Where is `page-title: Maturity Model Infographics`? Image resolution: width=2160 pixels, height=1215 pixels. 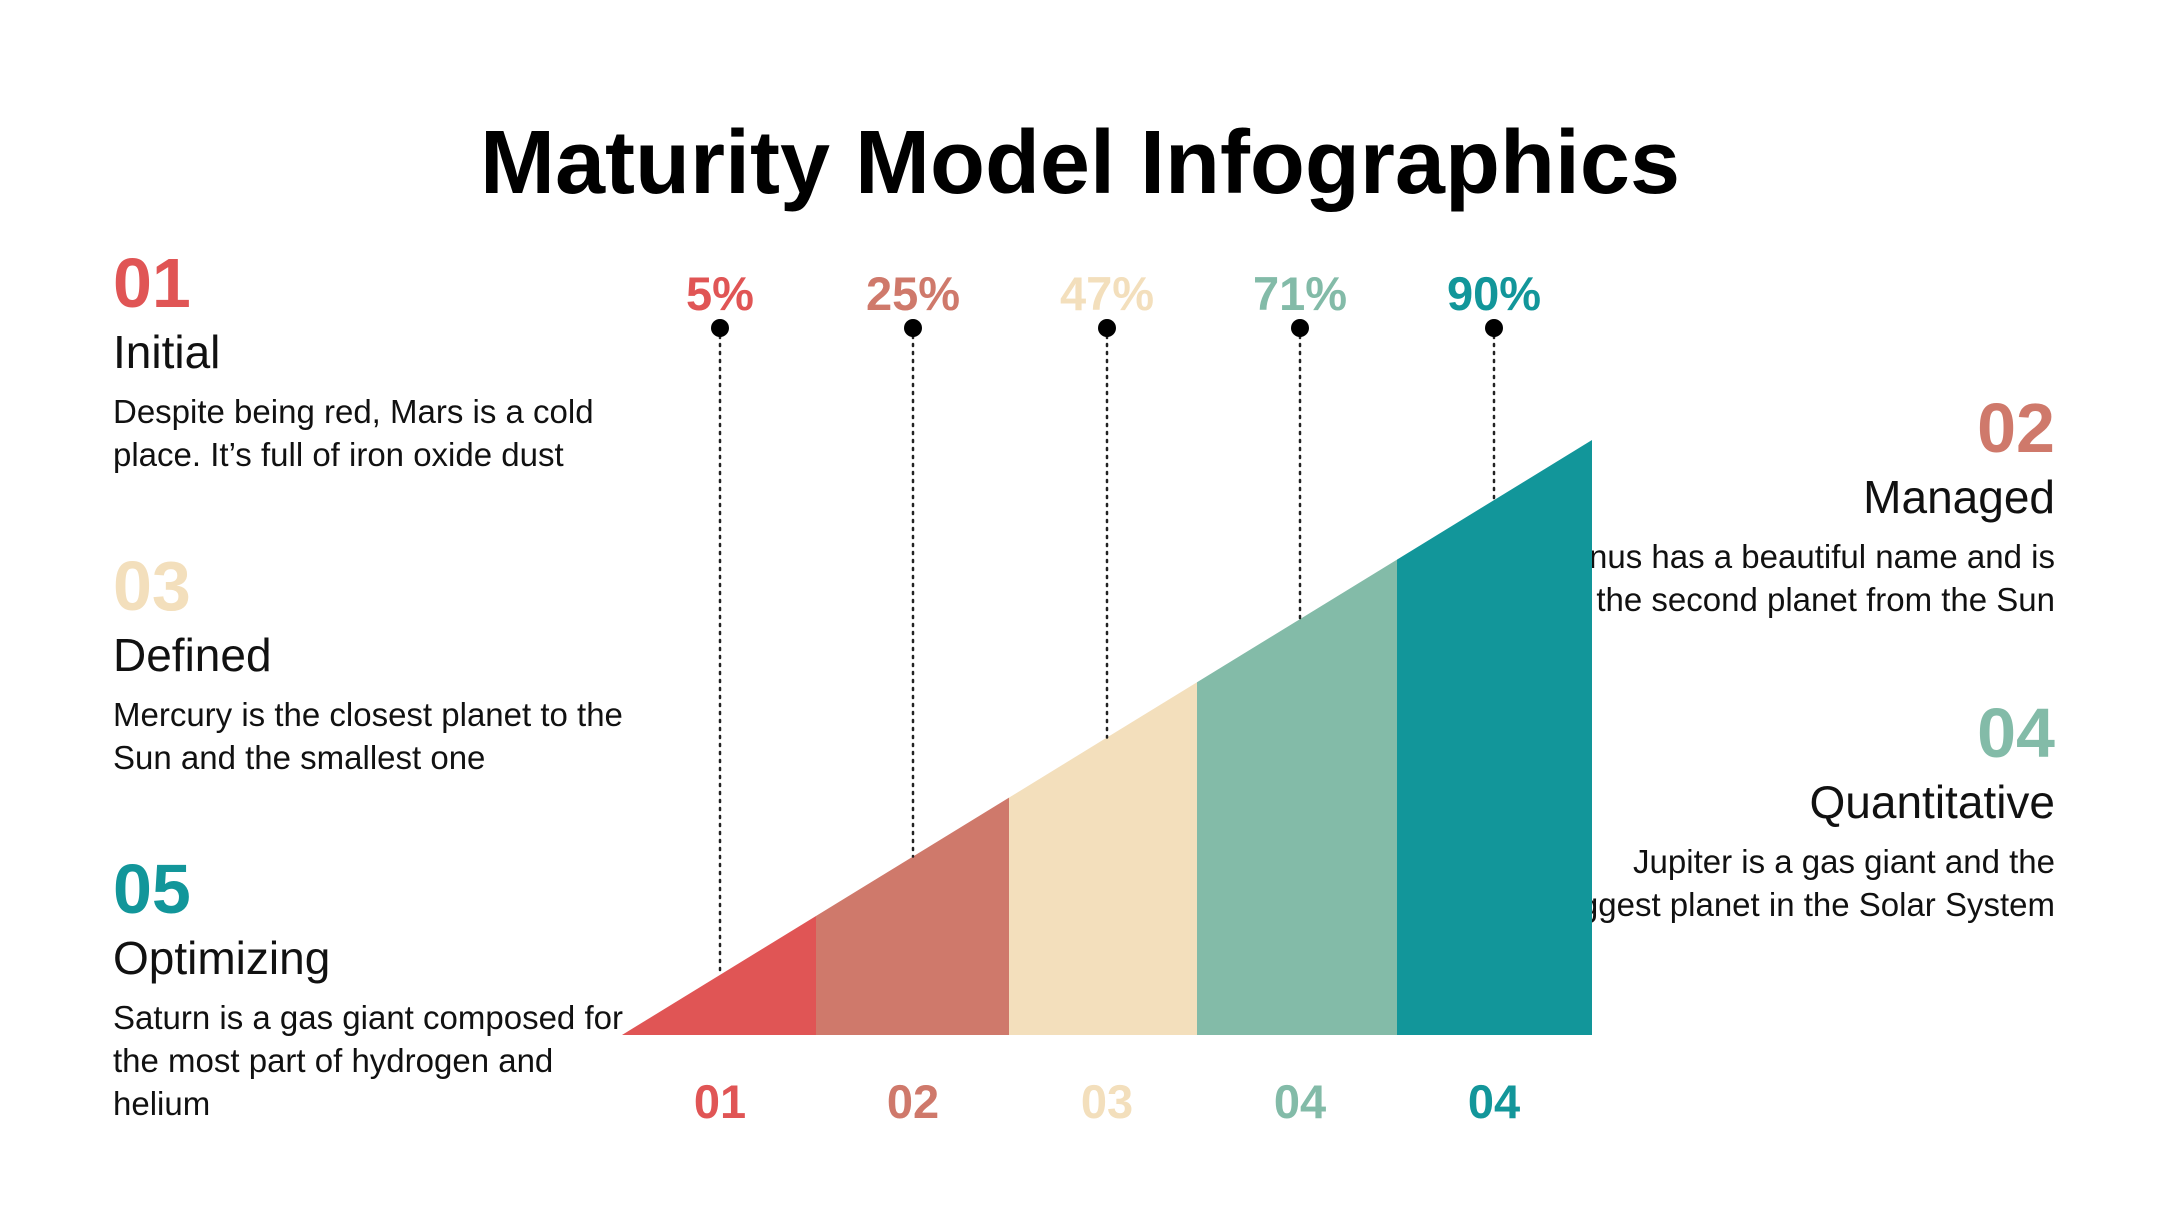 page-title: Maturity Model Infographics is located at coordinates (1080, 163).